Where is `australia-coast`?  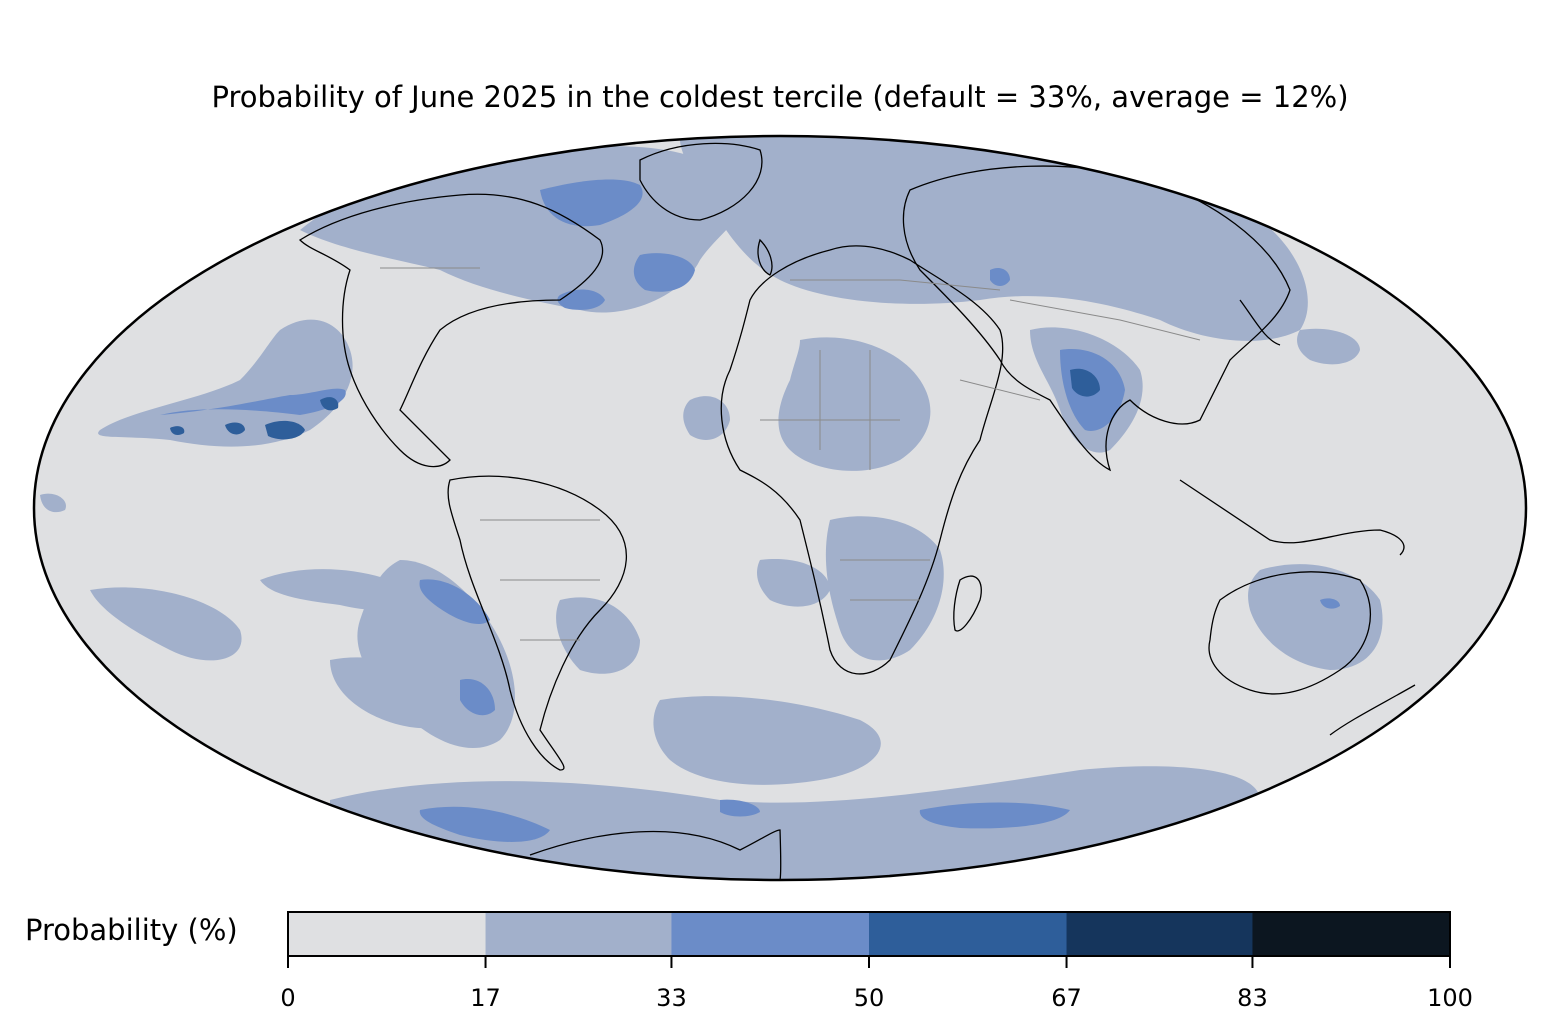
australia-coast is located at coordinates (1290, 633).